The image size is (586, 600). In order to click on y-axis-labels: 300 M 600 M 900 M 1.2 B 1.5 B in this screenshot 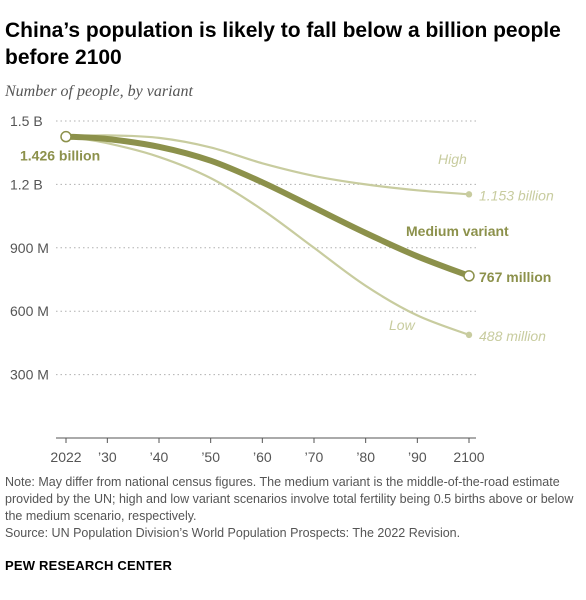, I will do `click(29, 248)`.